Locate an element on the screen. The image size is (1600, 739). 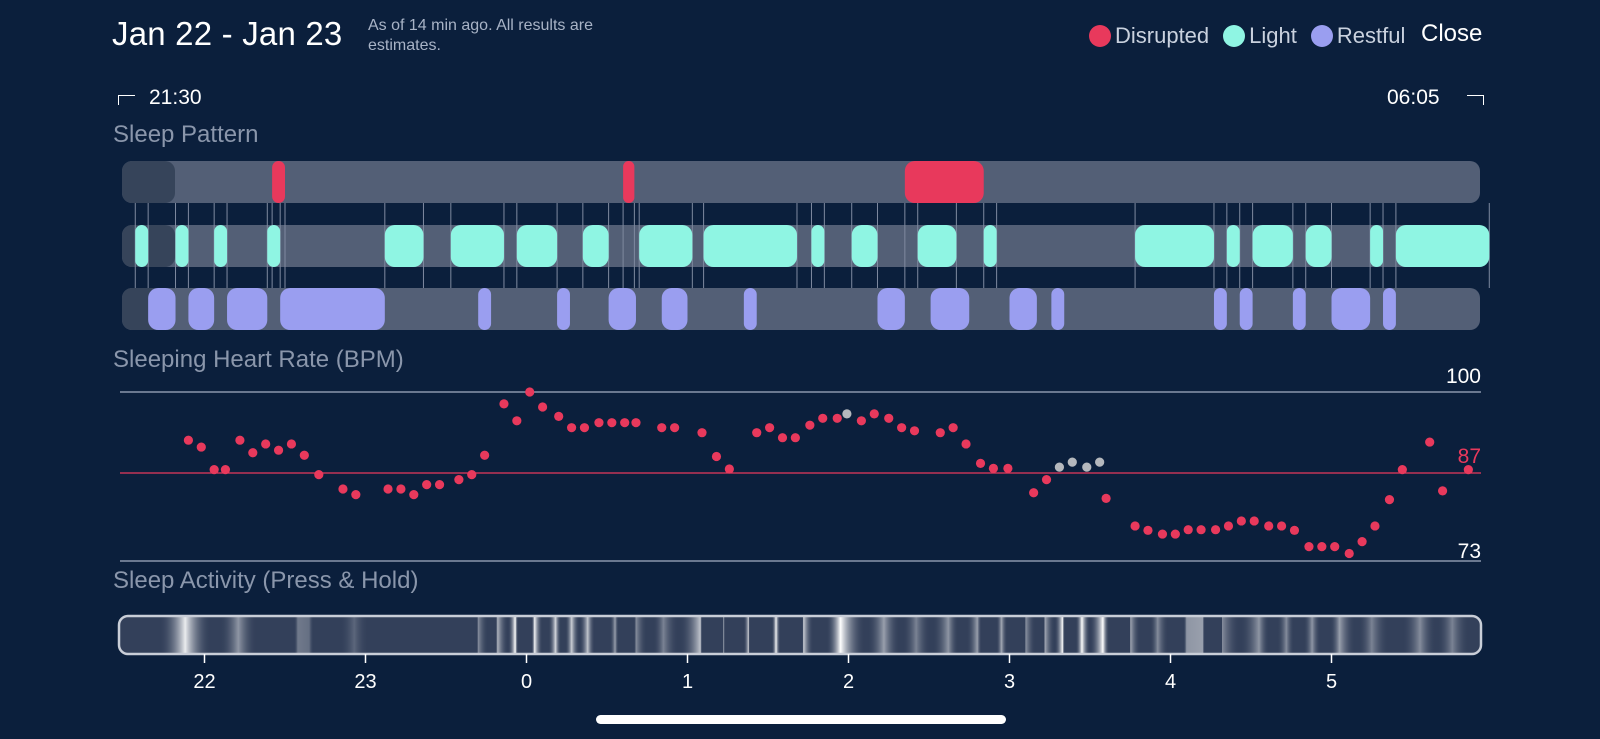
end-bracket-icon is located at coordinates (1475, 100).